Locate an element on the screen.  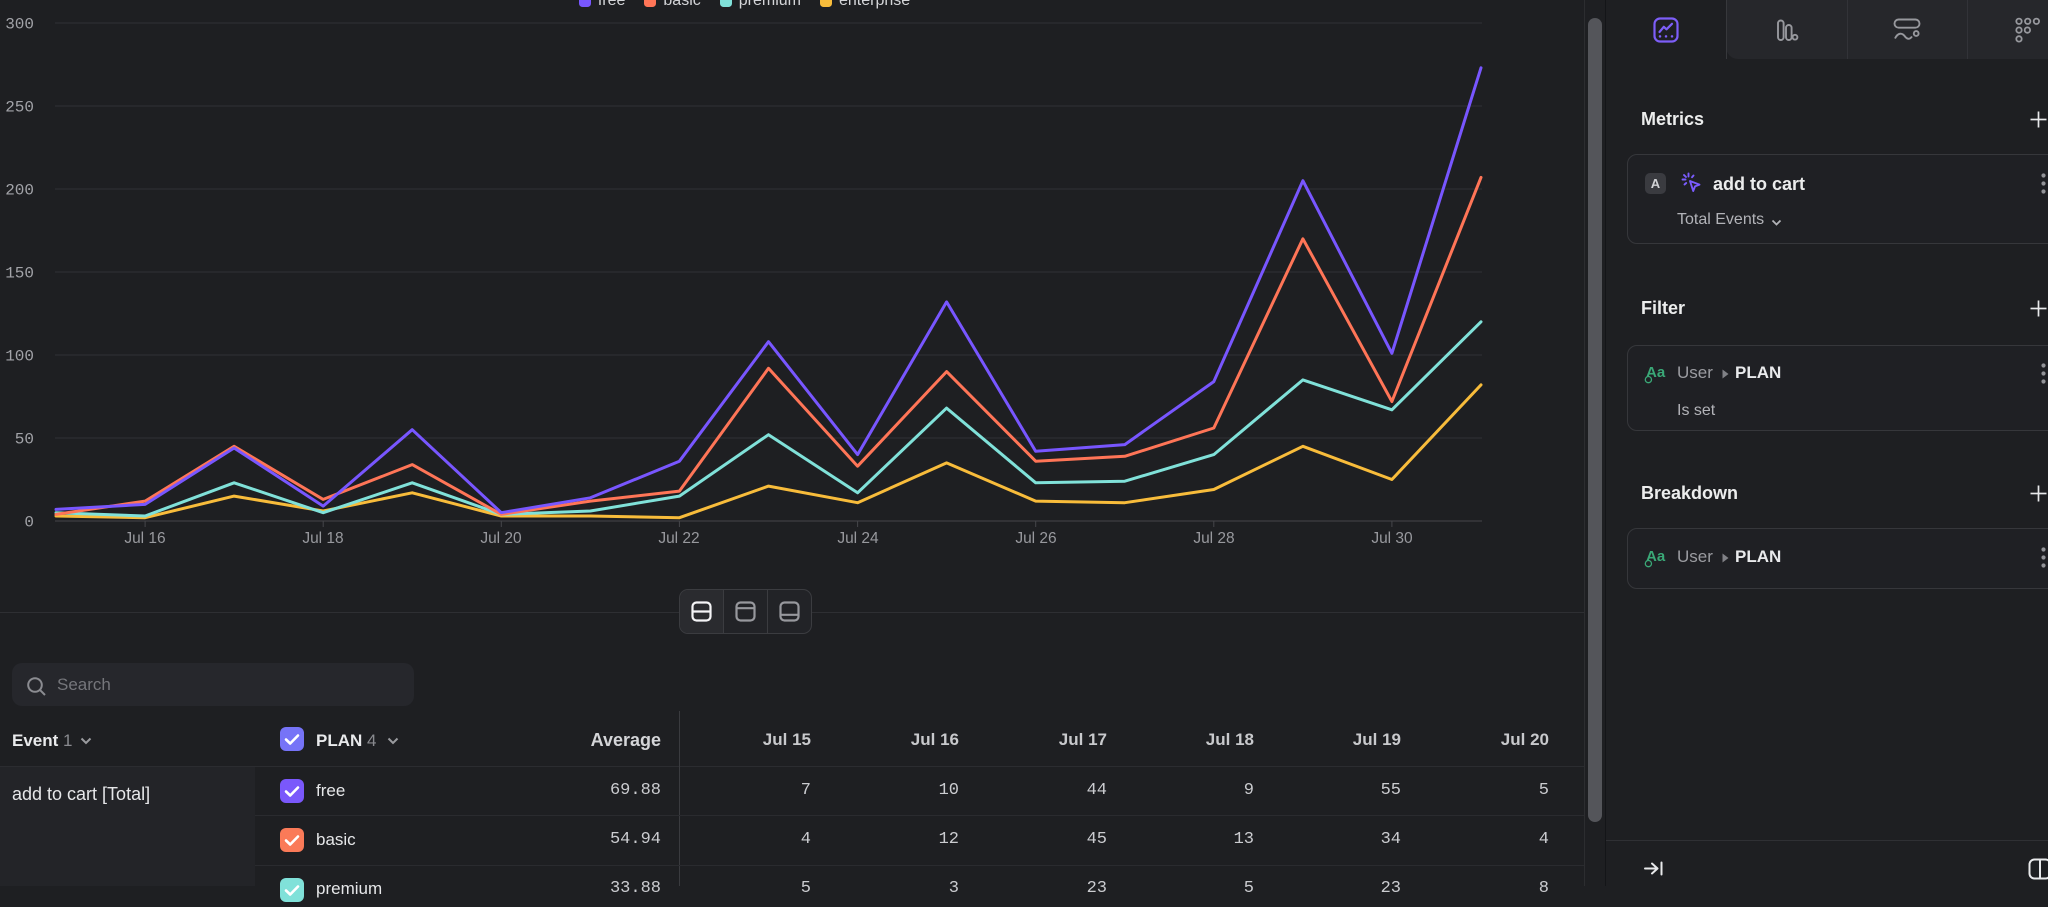
svg-text: Jul 20 is located at coordinates (501, 538).